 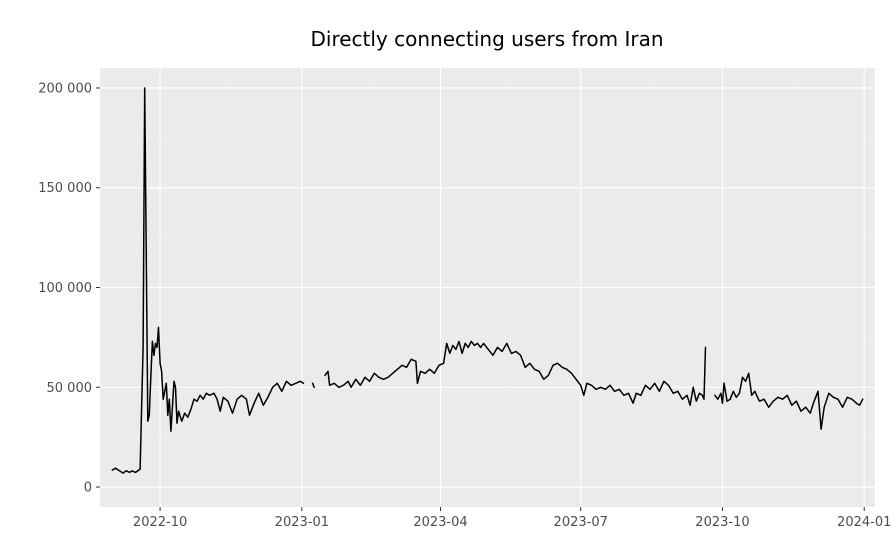 I want to click on chart-title: Directly connecting users from Iran, so click(x=487, y=39).